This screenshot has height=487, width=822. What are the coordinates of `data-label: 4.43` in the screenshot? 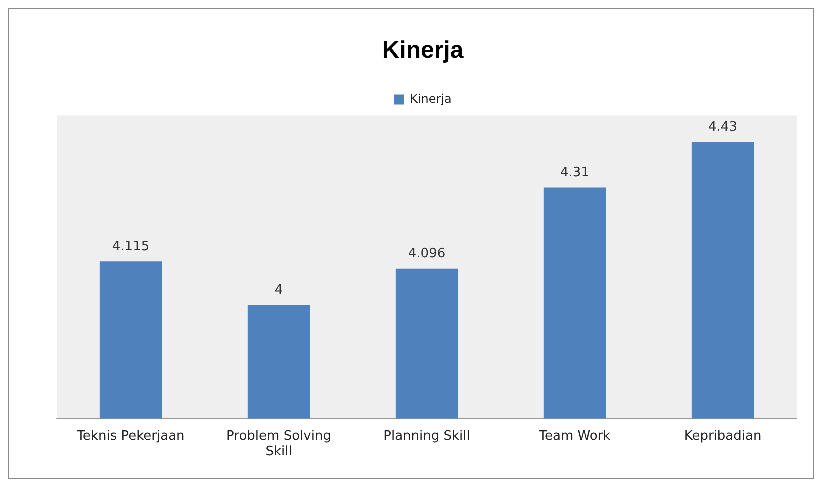 It's located at (723, 128).